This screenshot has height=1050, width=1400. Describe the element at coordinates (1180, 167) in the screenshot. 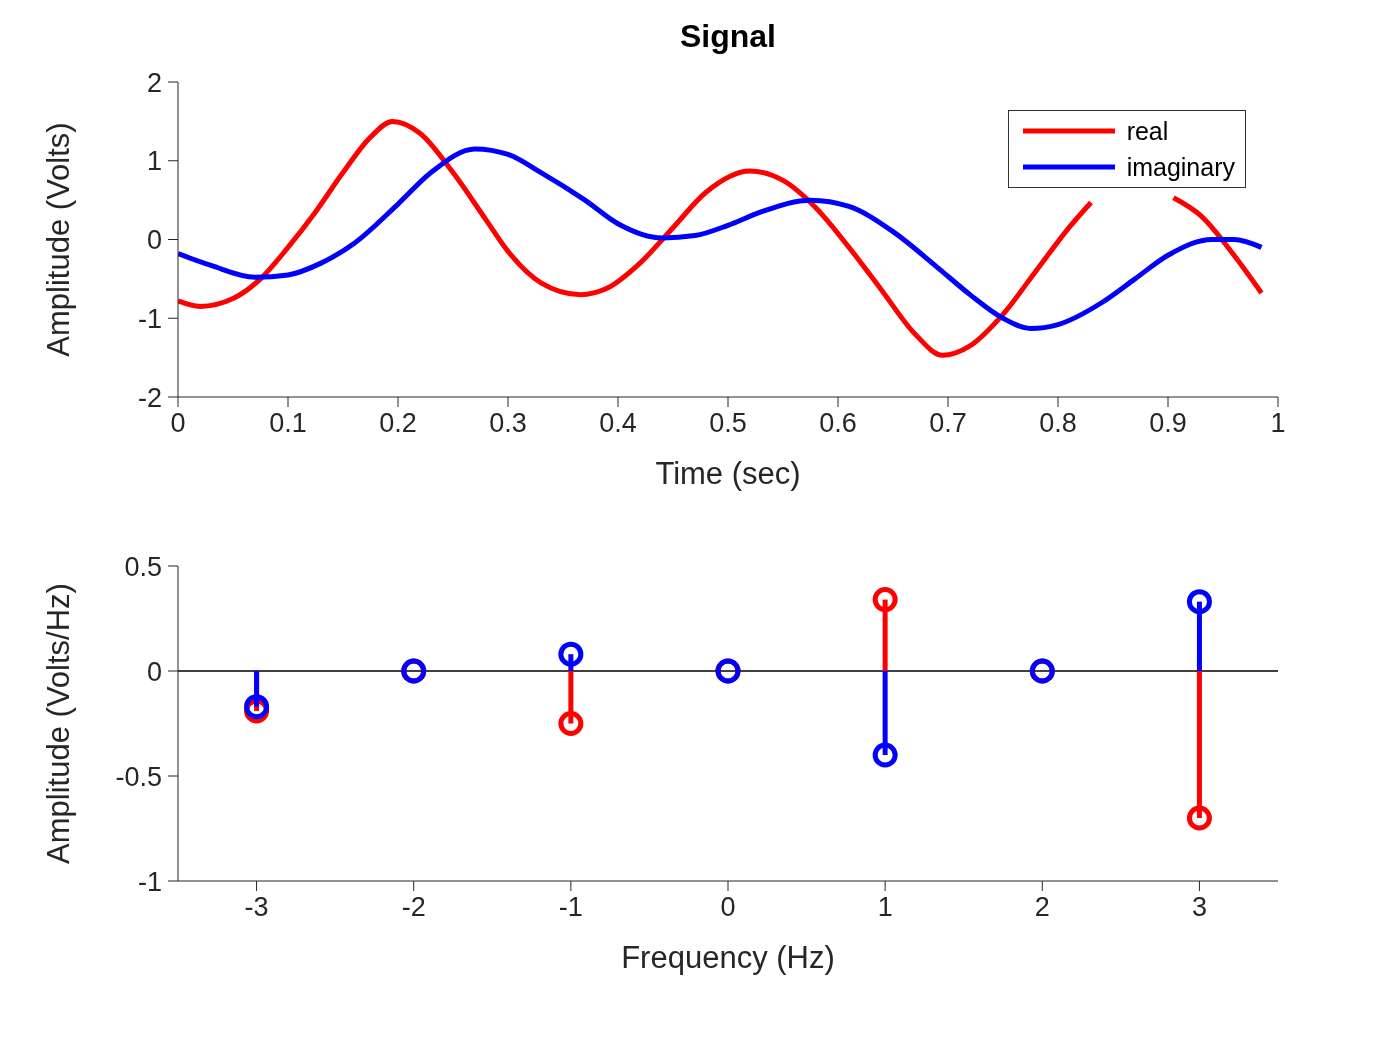

I see `legend-label: imaginary` at that location.